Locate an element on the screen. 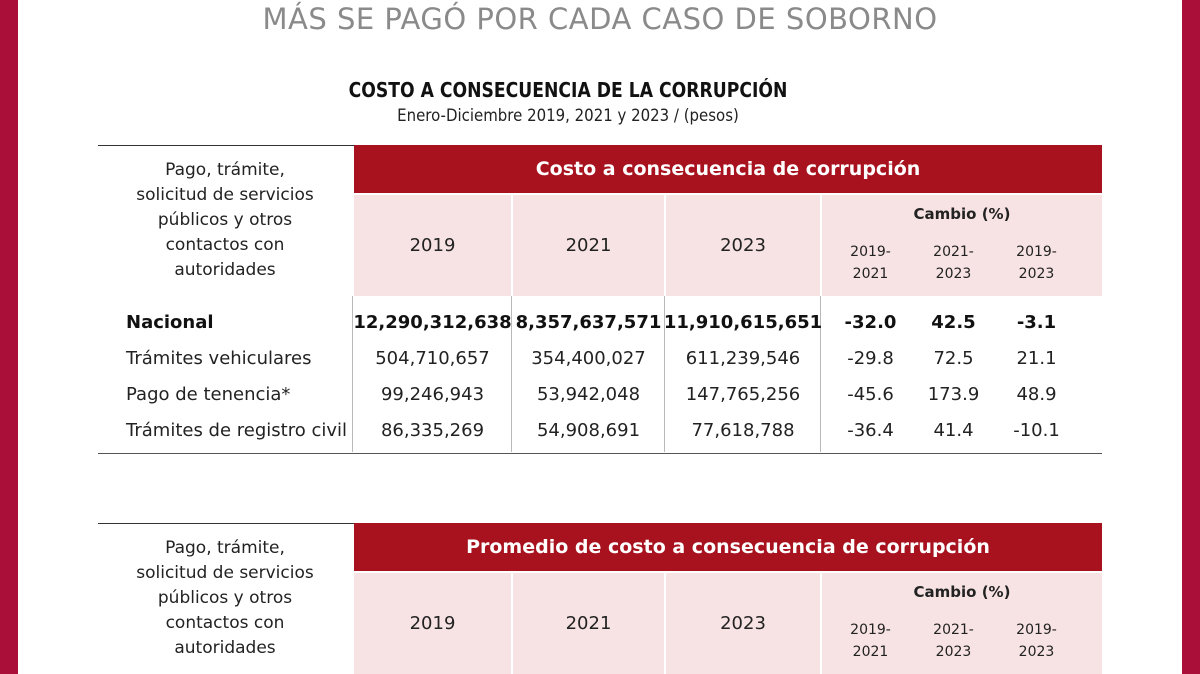 Image resolution: width=1200 pixels, height=674 pixels. row-label: Trámites de registro civil is located at coordinates (237, 430).